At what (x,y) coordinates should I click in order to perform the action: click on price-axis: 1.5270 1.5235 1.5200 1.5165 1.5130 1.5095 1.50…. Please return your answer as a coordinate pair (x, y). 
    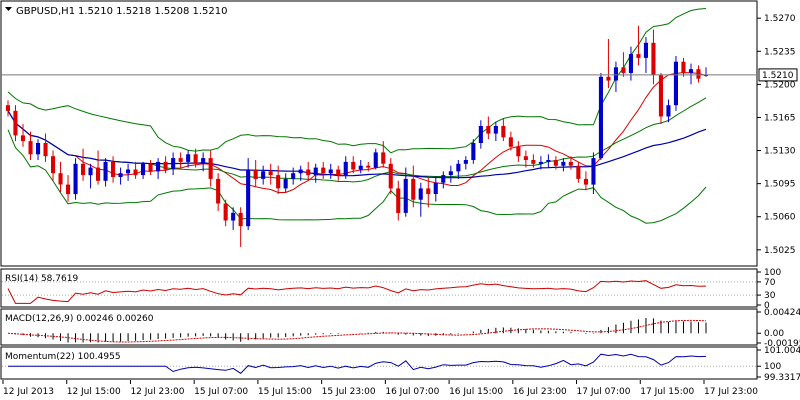
    Looking at the image, I should click on (776, 135).